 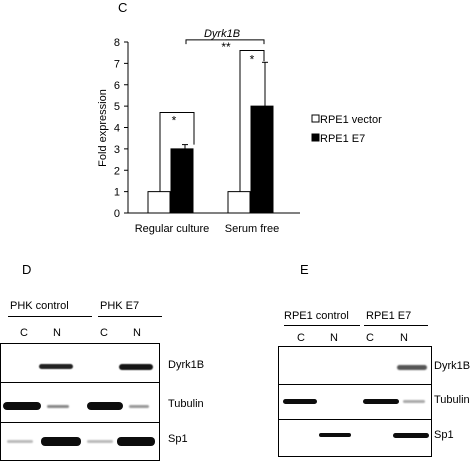 What do you see at coordinates (120, 306) in the screenshot?
I see `blot-d-group-phk-e7: PHK E7` at bounding box center [120, 306].